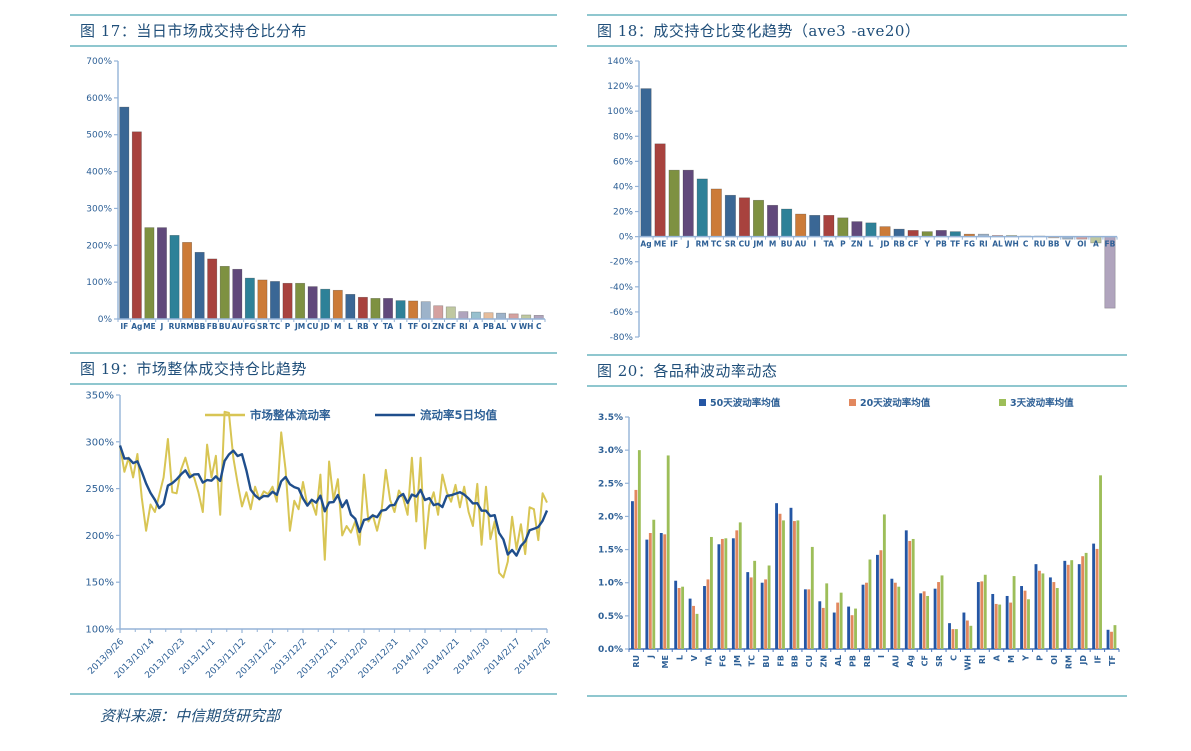 Image resolution: width=1191 pixels, height=751 pixels. I want to click on svg-text: 250%, so click(99, 489).